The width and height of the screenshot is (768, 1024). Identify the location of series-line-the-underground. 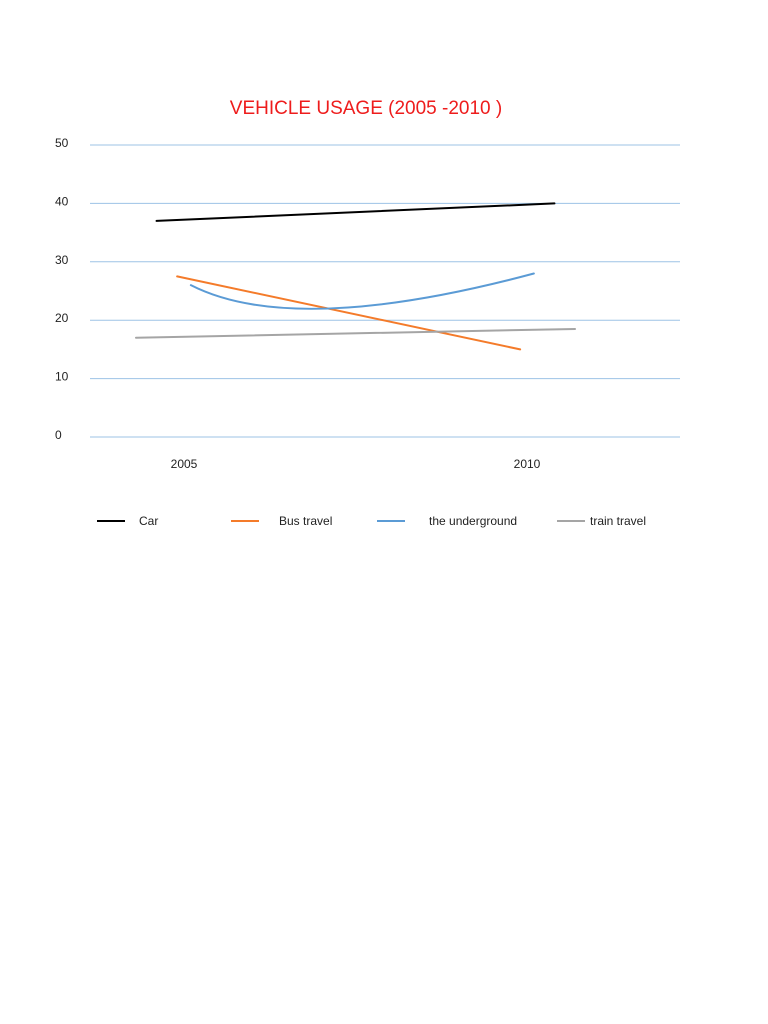
(362, 291).